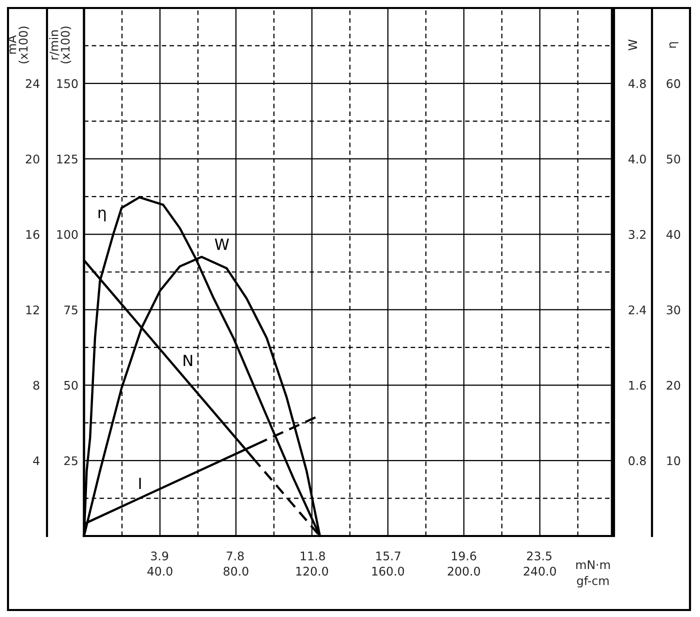 The height and width of the screenshot is (617, 700). I want to click on series-label: N, so click(188, 360).